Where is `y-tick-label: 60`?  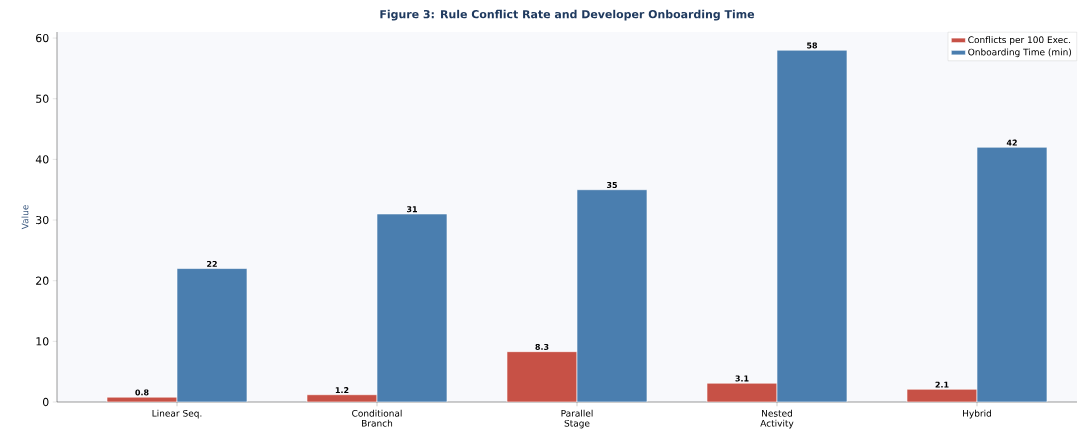 y-tick-label: 60 is located at coordinates (42, 38).